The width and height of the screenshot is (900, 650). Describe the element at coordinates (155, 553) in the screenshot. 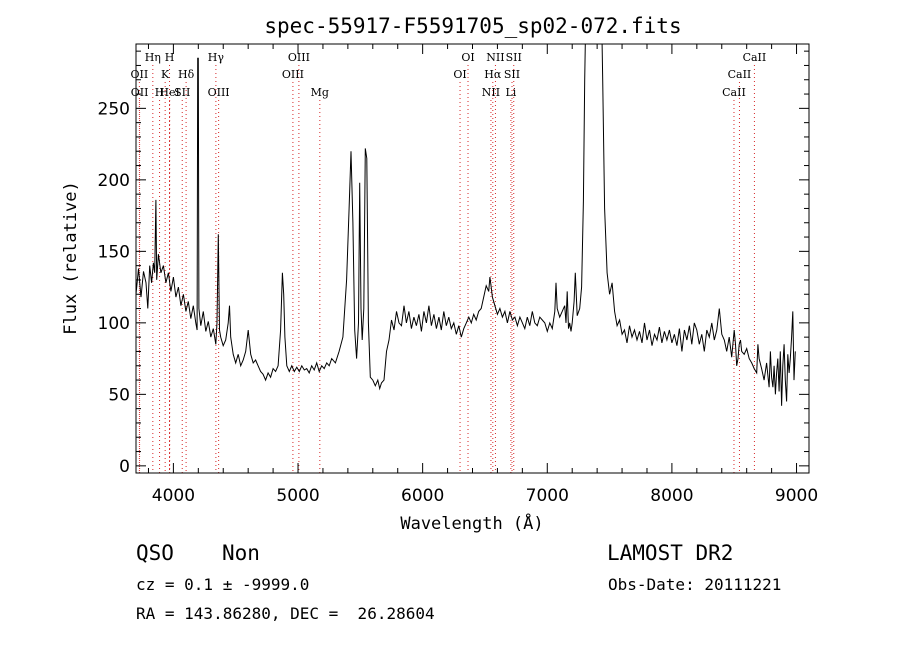

I see `object-class: QSO` at that location.